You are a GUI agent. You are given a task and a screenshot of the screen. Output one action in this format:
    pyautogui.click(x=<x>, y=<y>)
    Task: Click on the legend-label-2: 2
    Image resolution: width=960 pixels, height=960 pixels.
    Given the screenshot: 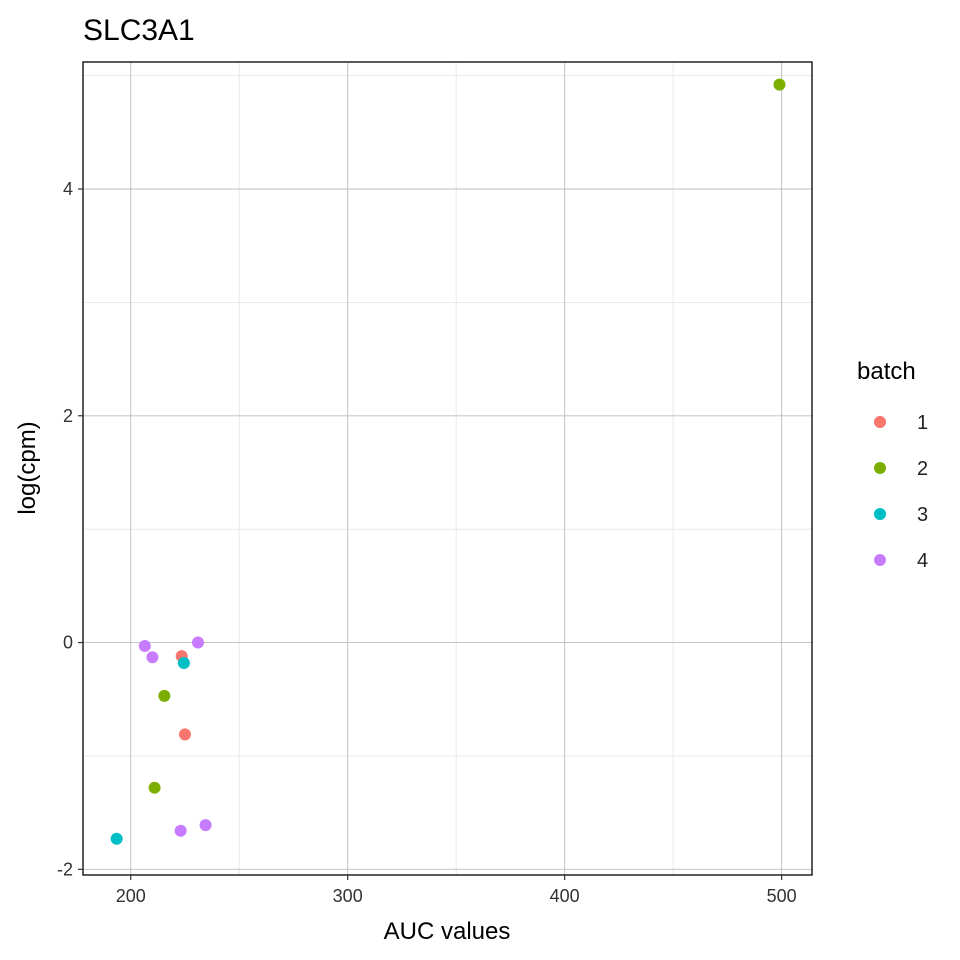 What is the action you would take?
    pyautogui.click(x=922, y=469)
    